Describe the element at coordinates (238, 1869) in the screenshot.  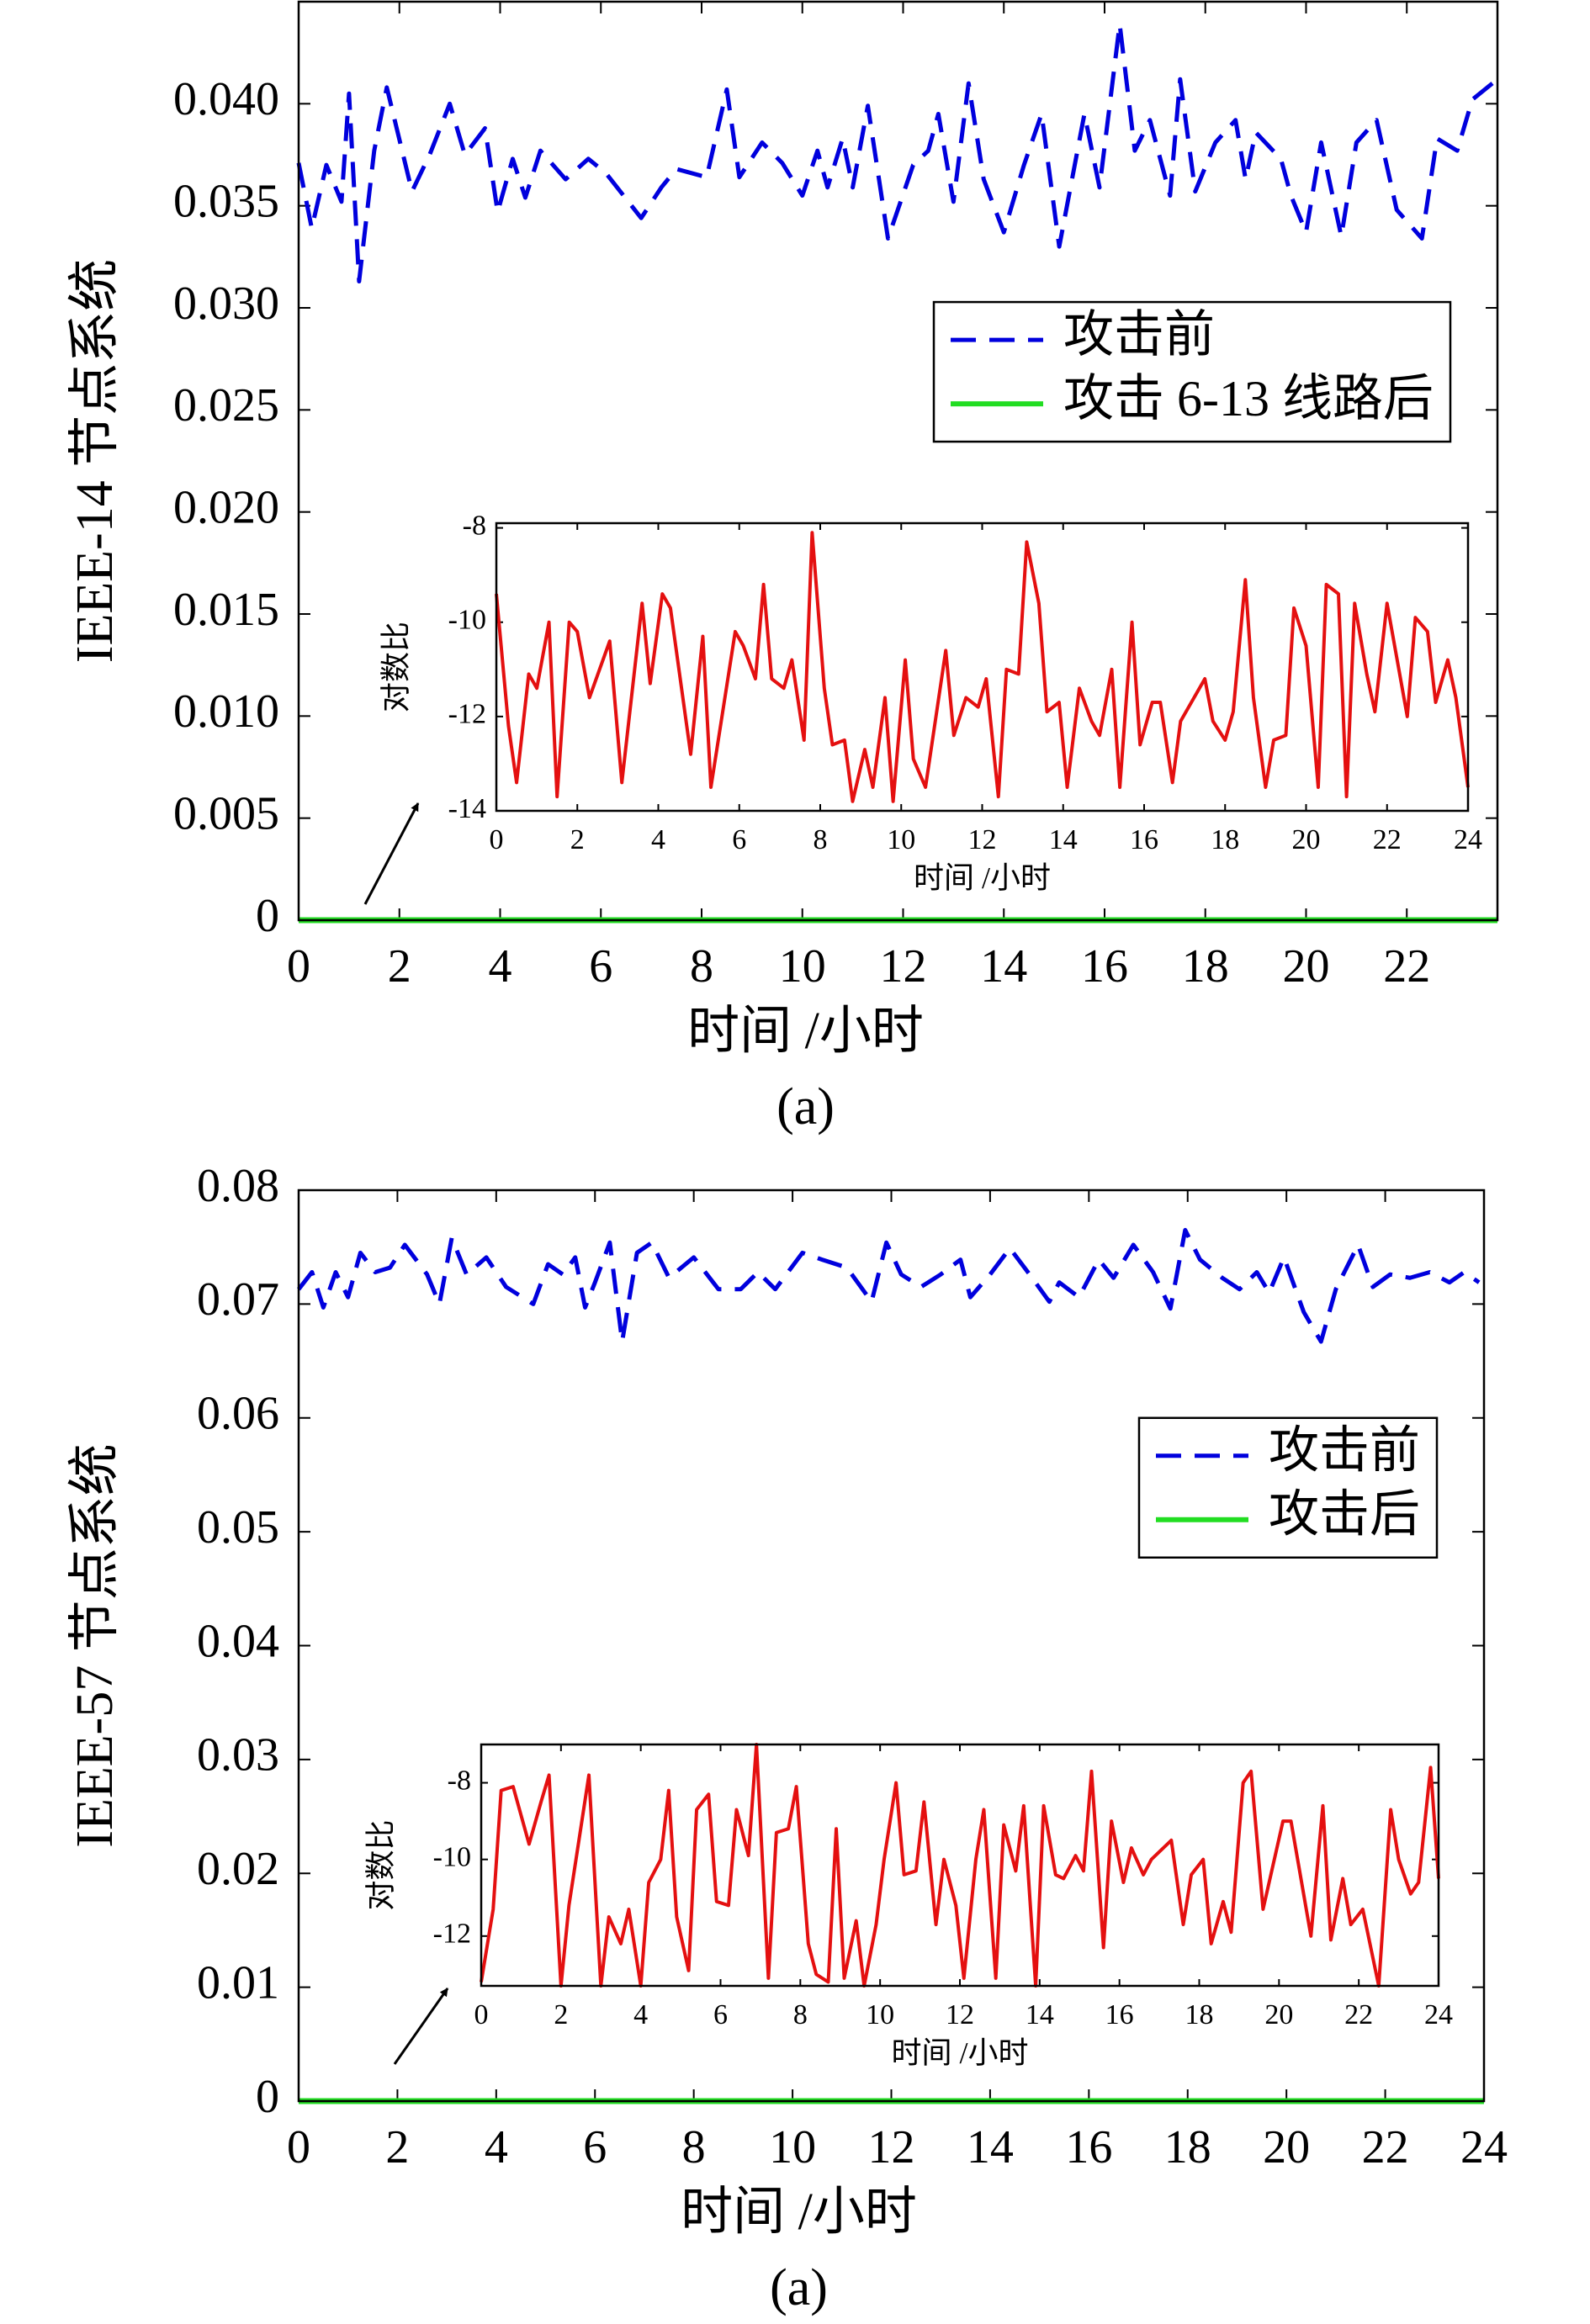
I see `y-tick-label: 0.02` at that location.